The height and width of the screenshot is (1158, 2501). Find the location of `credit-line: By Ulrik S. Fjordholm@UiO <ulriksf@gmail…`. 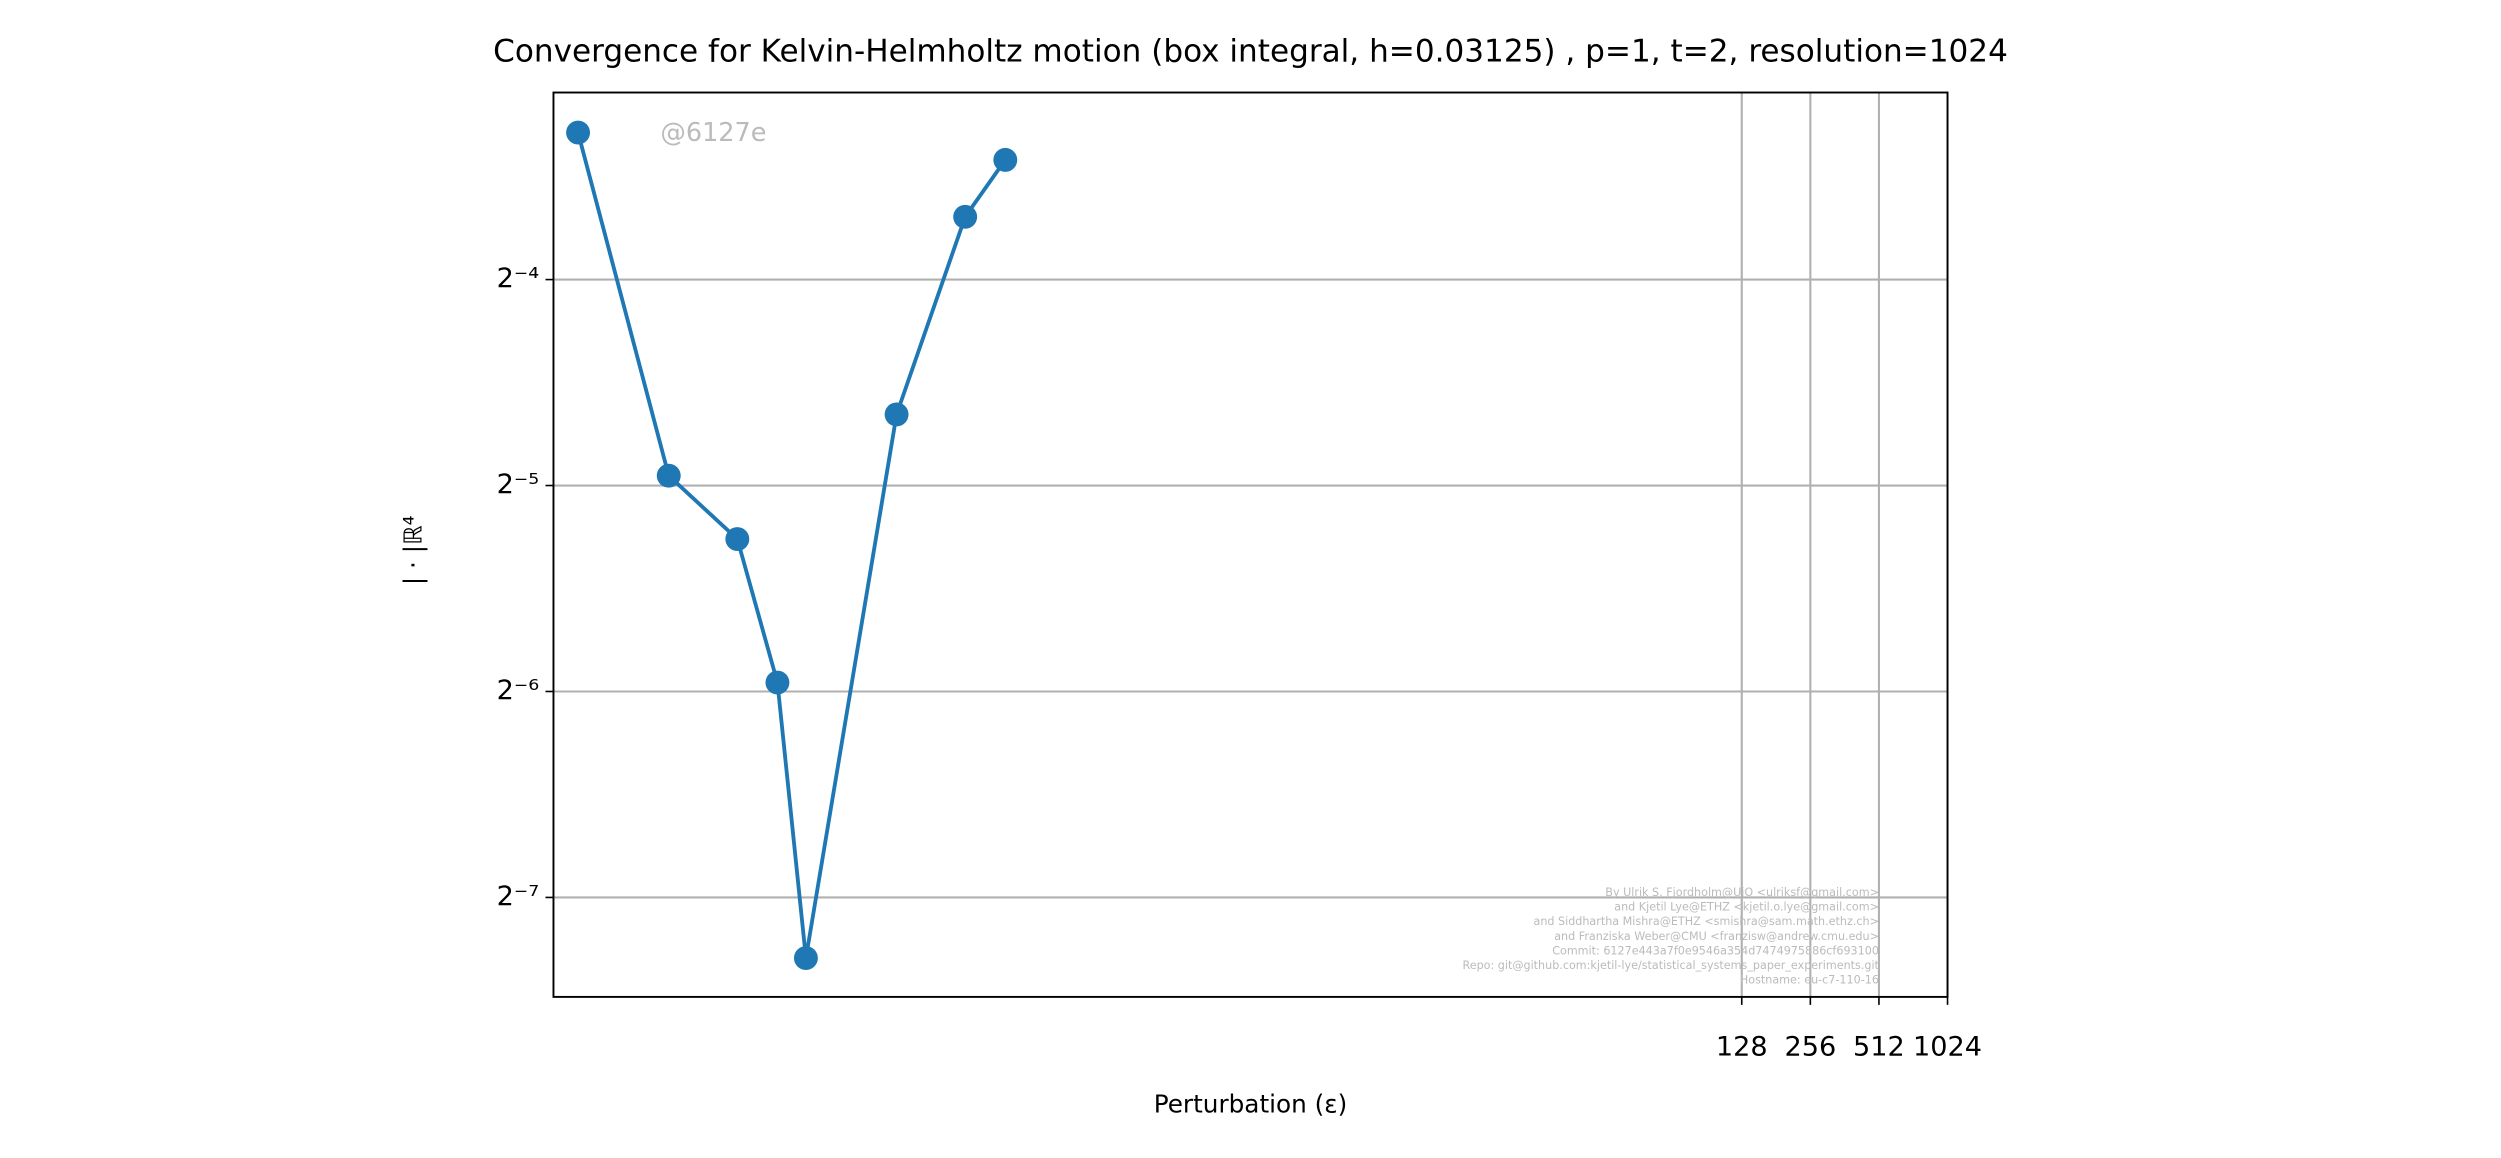

credit-line: By Ulrik S. Fjordholm@UiO <ulriksf@gmail… is located at coordinates (1742, 892).